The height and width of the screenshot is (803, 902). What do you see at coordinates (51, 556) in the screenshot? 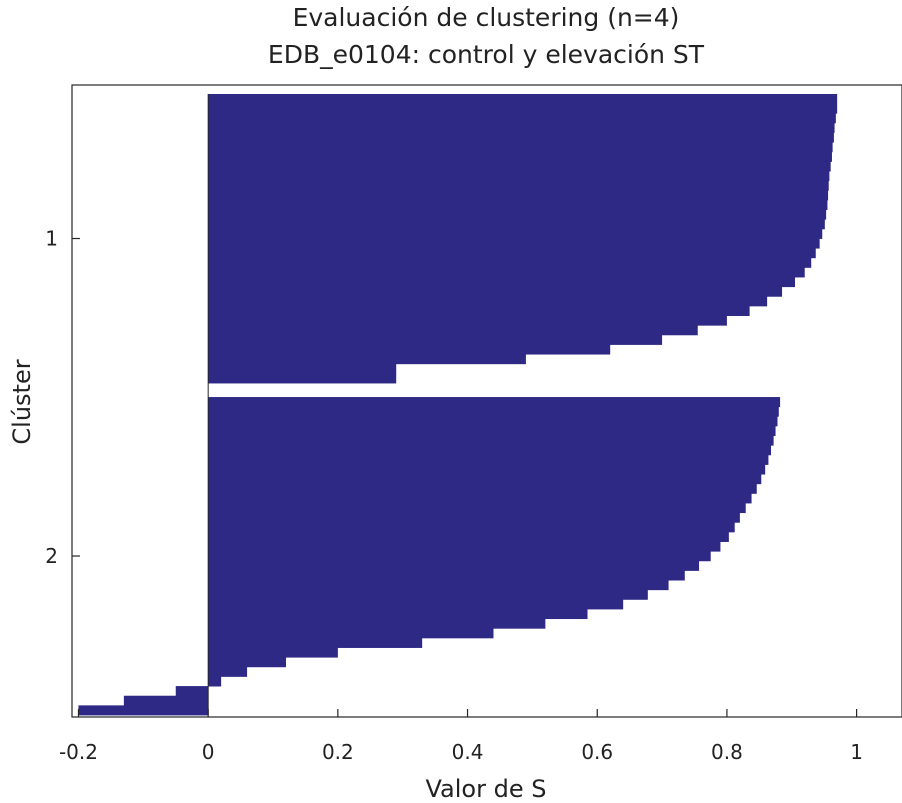
I see `y-tick-label: 2` at bounding box center [51, 556].